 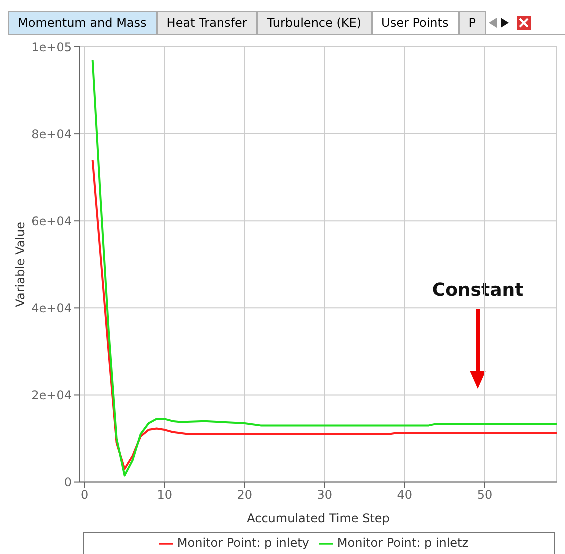 I want to click on y-tick-label: 2e+04, so click(x=52, y=395).